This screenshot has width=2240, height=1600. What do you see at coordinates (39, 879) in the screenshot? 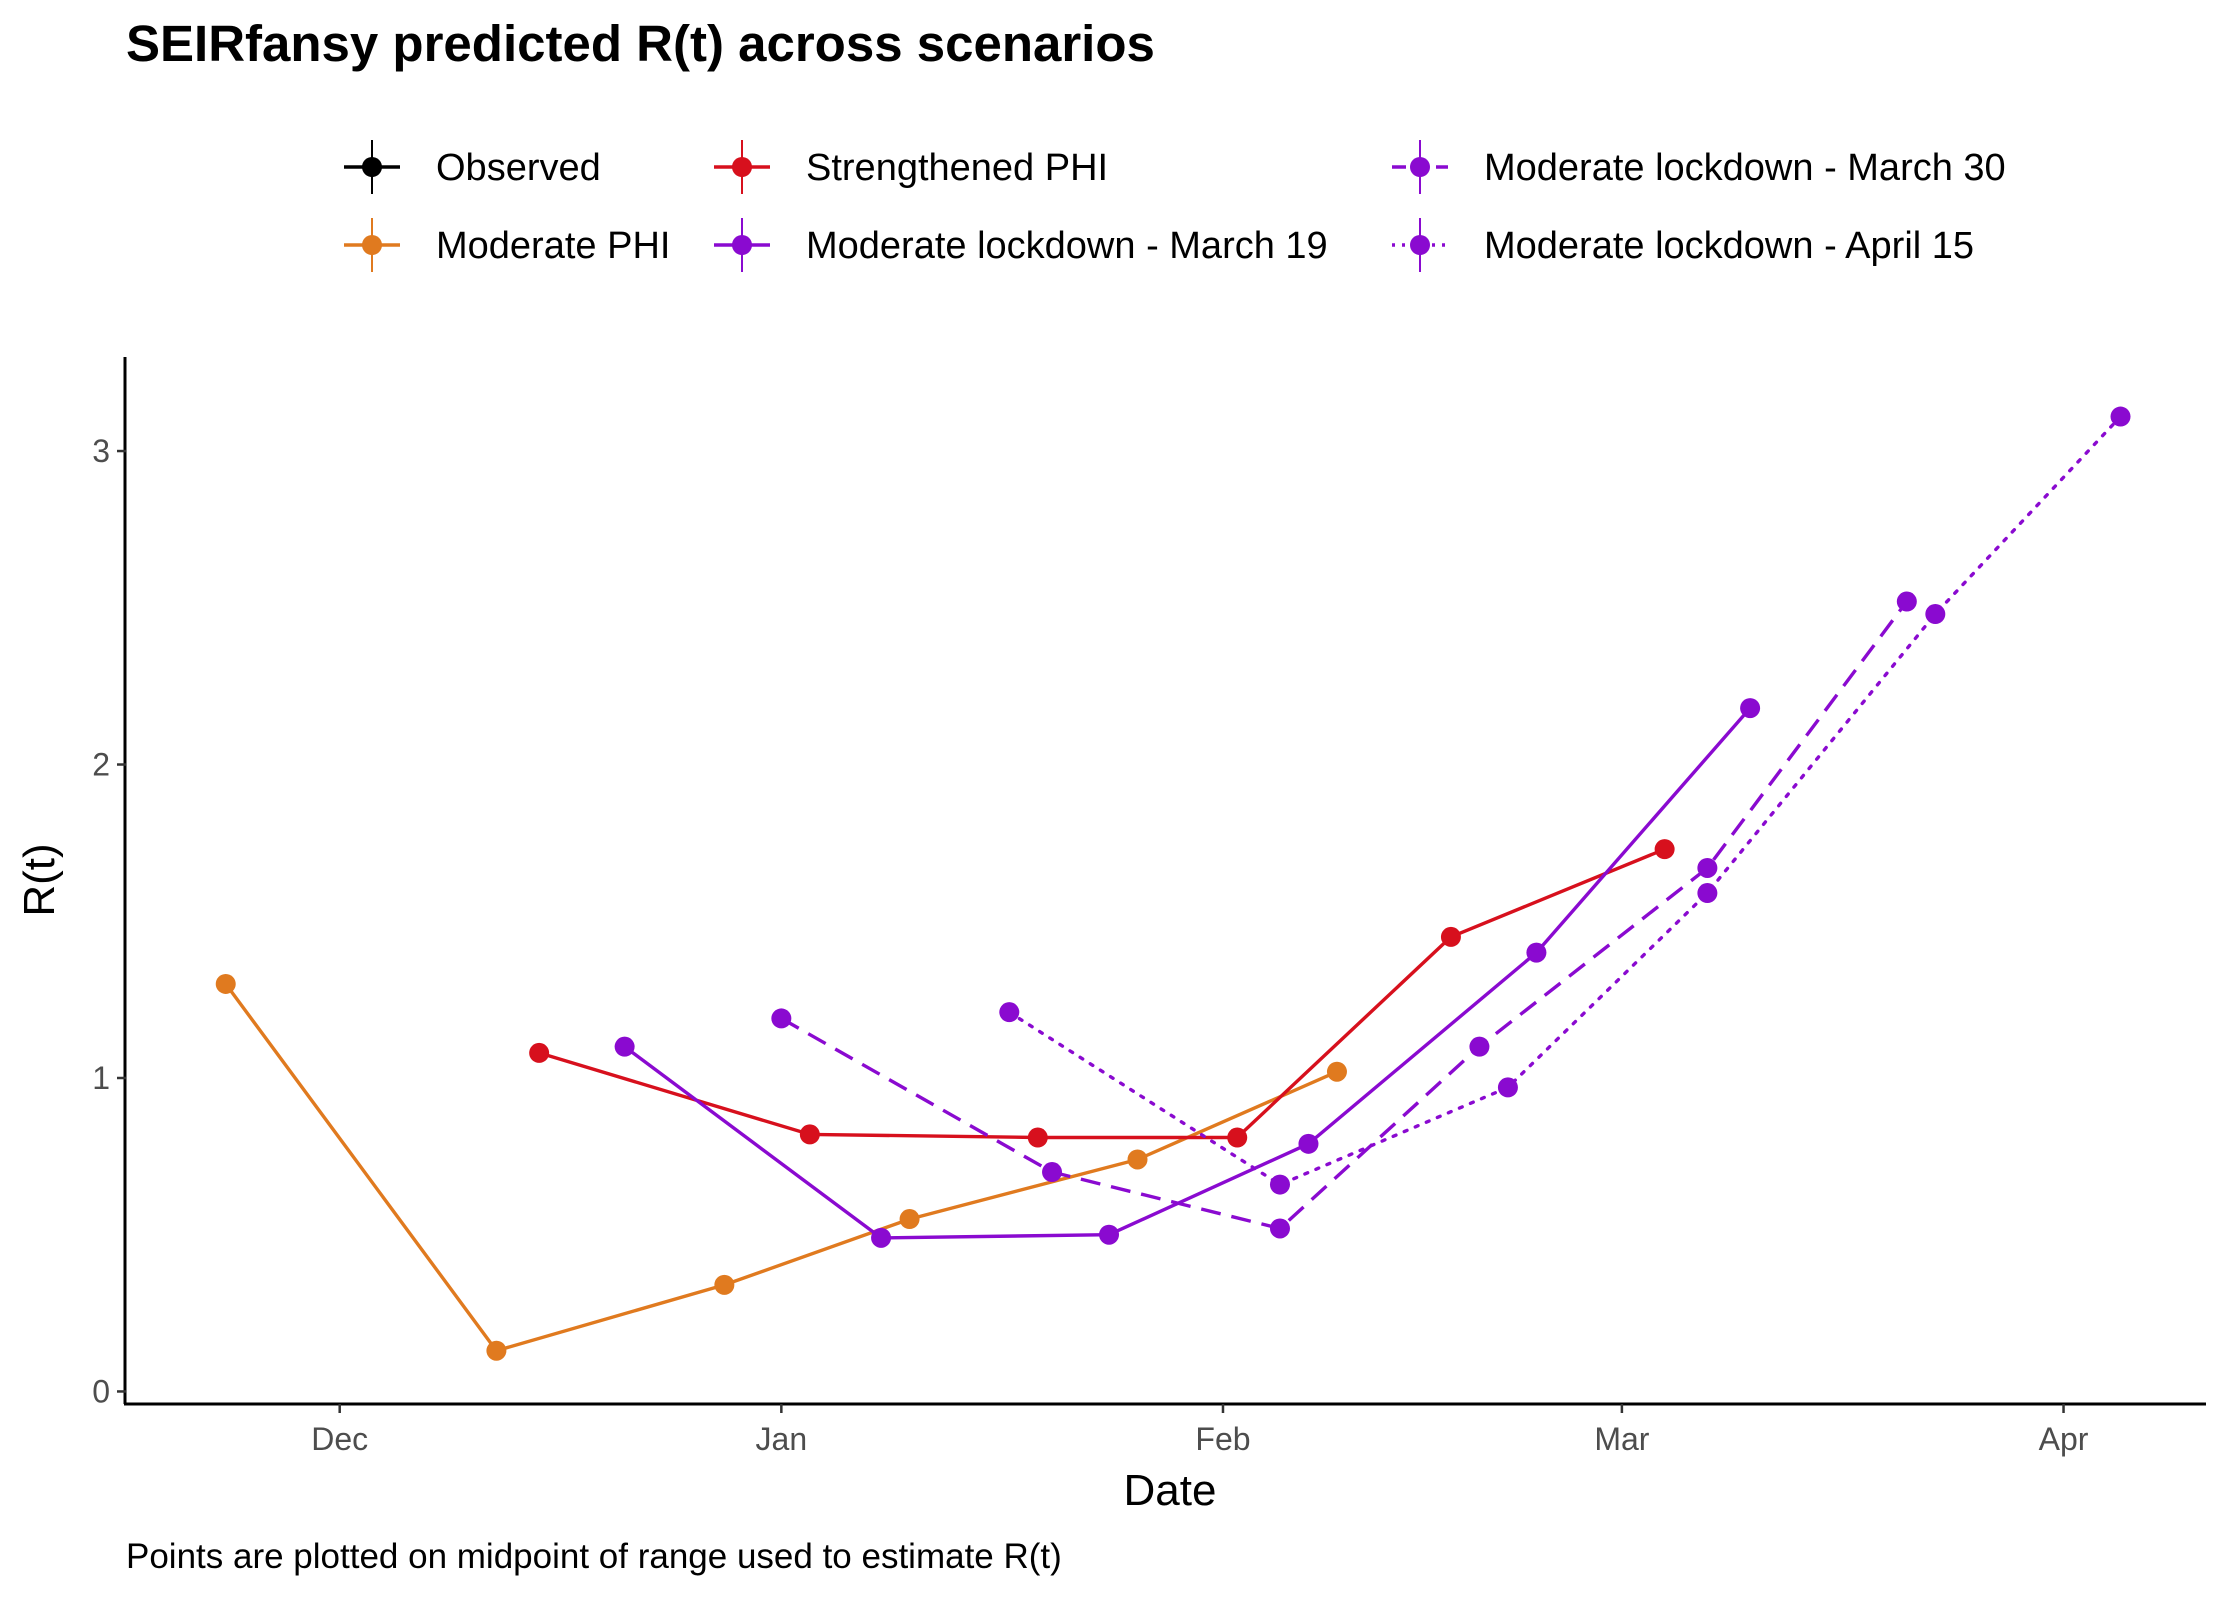
I see `y-axis-title: R(t)` at bounding box center [39, 879].